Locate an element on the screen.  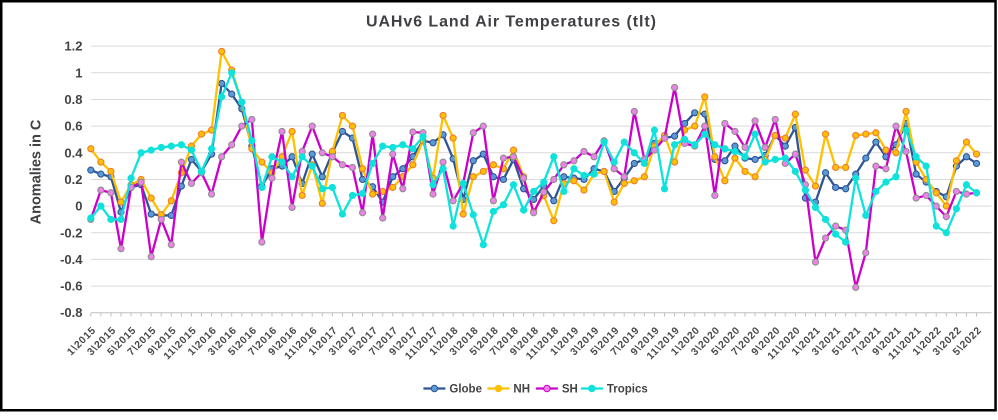
svg-text: -0.8 is located at coordinates (71, 312).